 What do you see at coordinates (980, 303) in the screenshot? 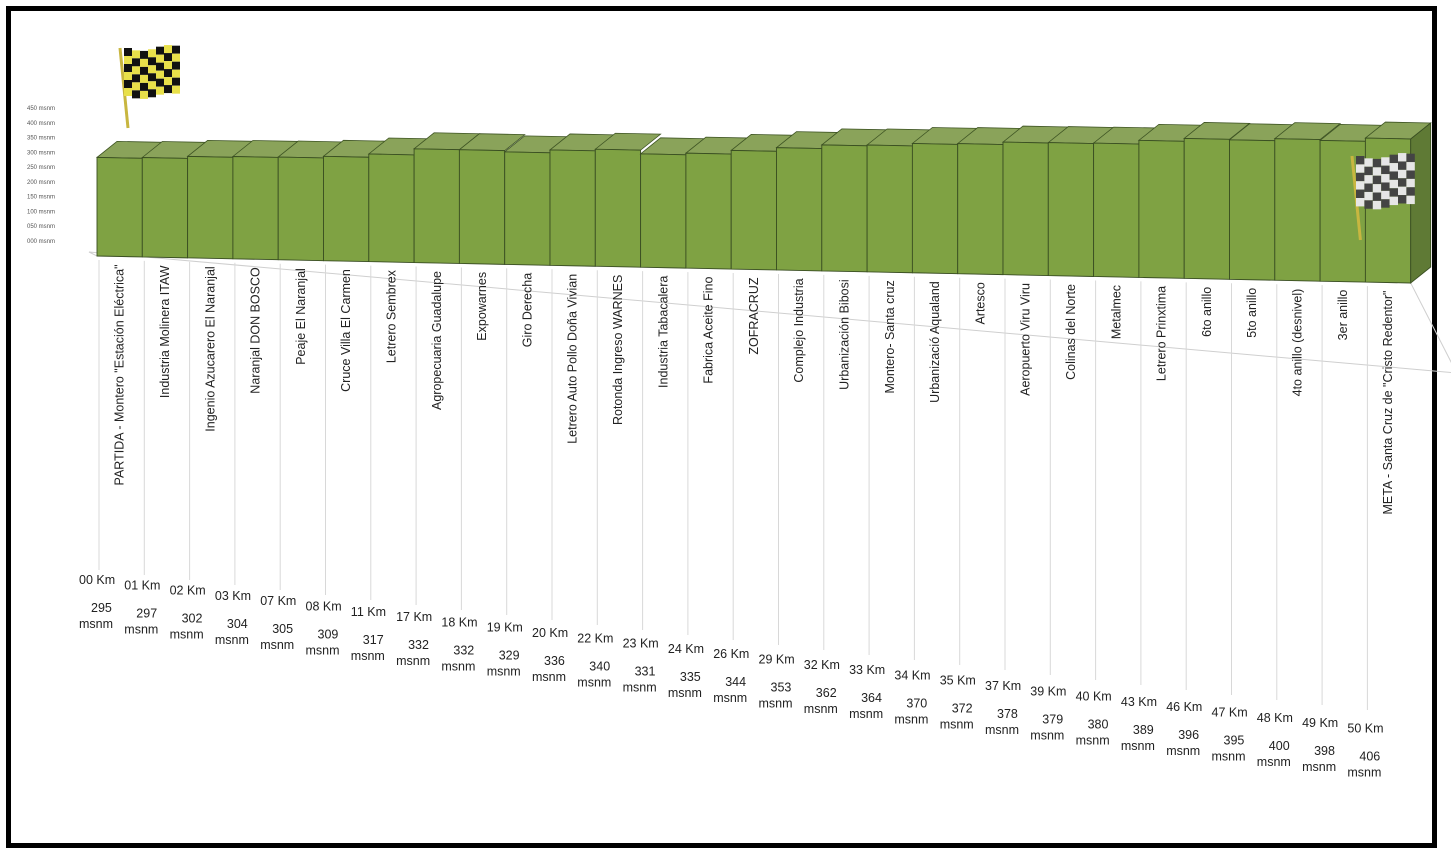
I see `category-label: Artesco` at bounding box center [980, 303].